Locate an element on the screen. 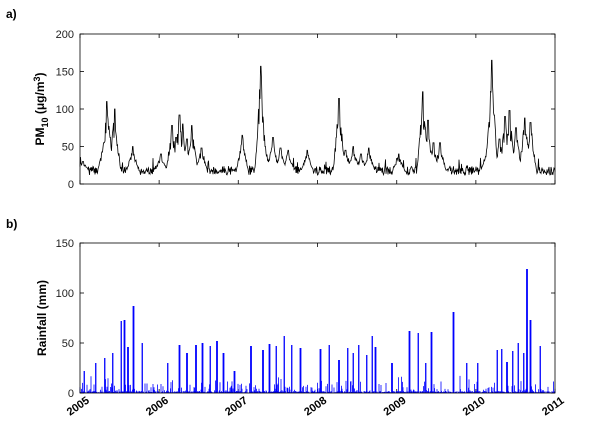  panel-b-label: b) is located at coordinates (11, 224).